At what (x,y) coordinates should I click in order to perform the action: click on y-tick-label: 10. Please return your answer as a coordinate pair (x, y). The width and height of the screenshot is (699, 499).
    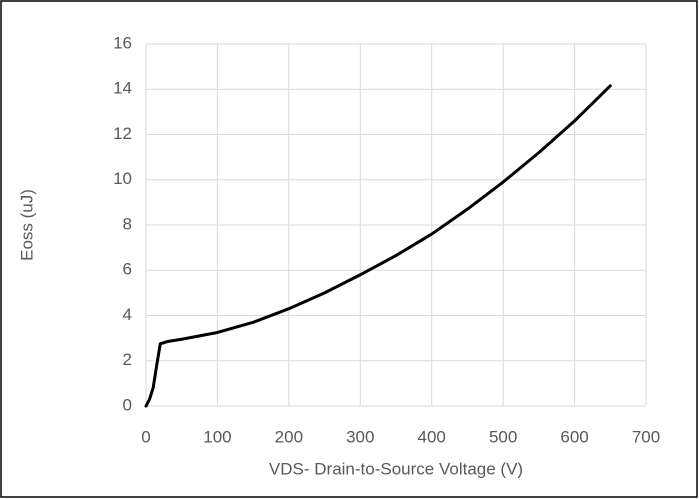
    Looking at the image, I should click on (122, 178).